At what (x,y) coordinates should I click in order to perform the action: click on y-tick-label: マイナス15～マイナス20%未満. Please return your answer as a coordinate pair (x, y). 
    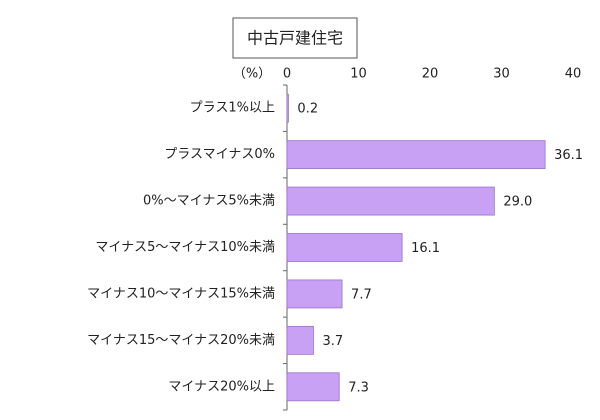
    Looking at the image, I should click on (181, 340).